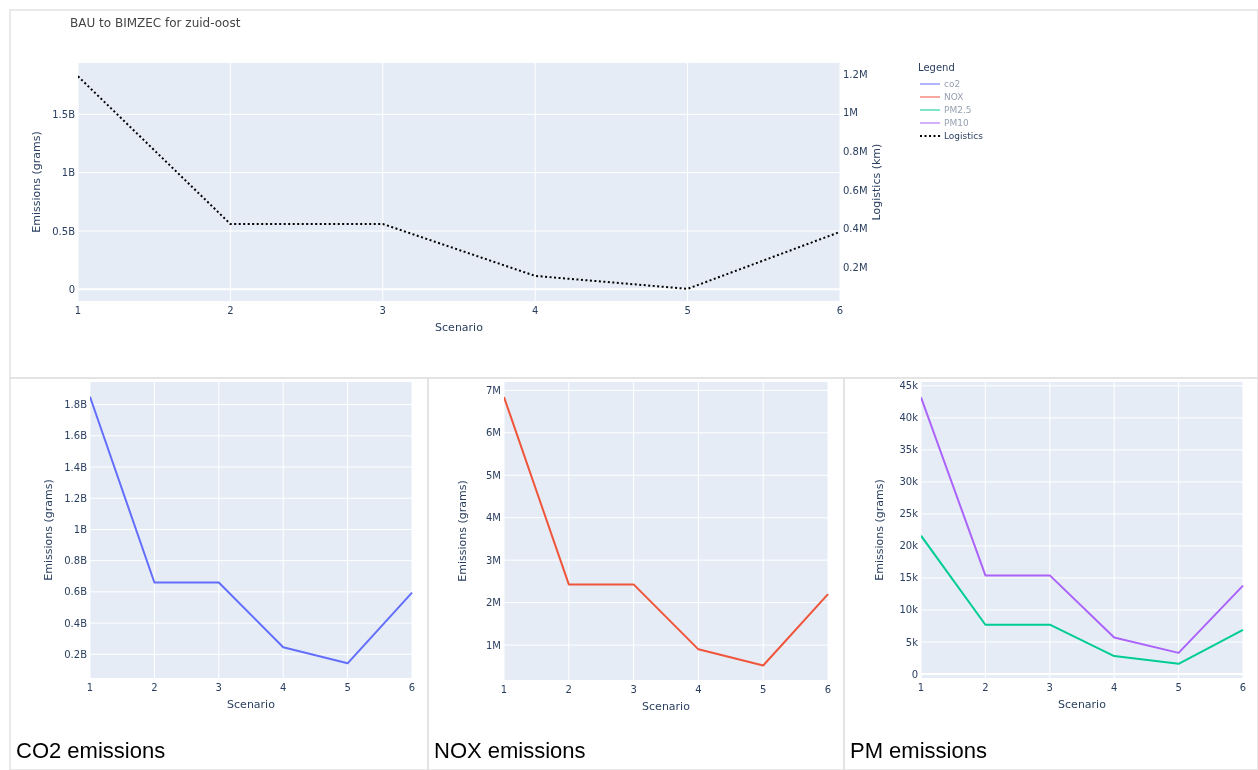 Image resolution: width=1258 pixels, height=770 pixels. Describe the element at coordinates (964, 136) in the screenshot. I see `legend-label: Logistics` at that location.